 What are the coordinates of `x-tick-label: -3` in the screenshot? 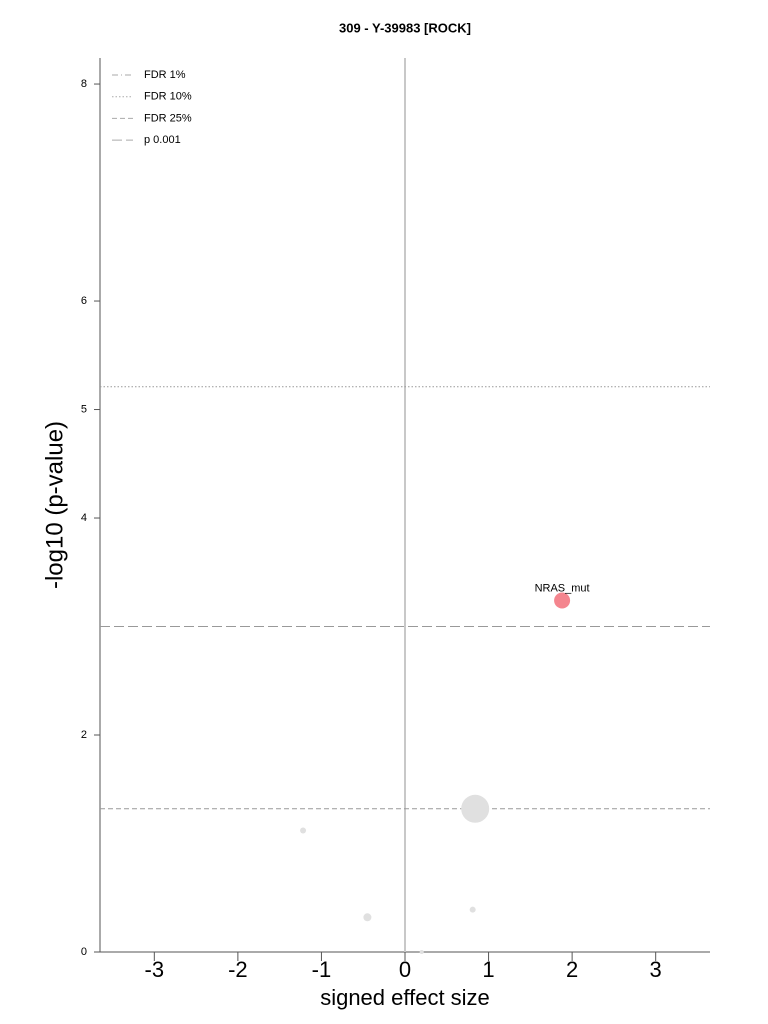 It's located at (155, 969).